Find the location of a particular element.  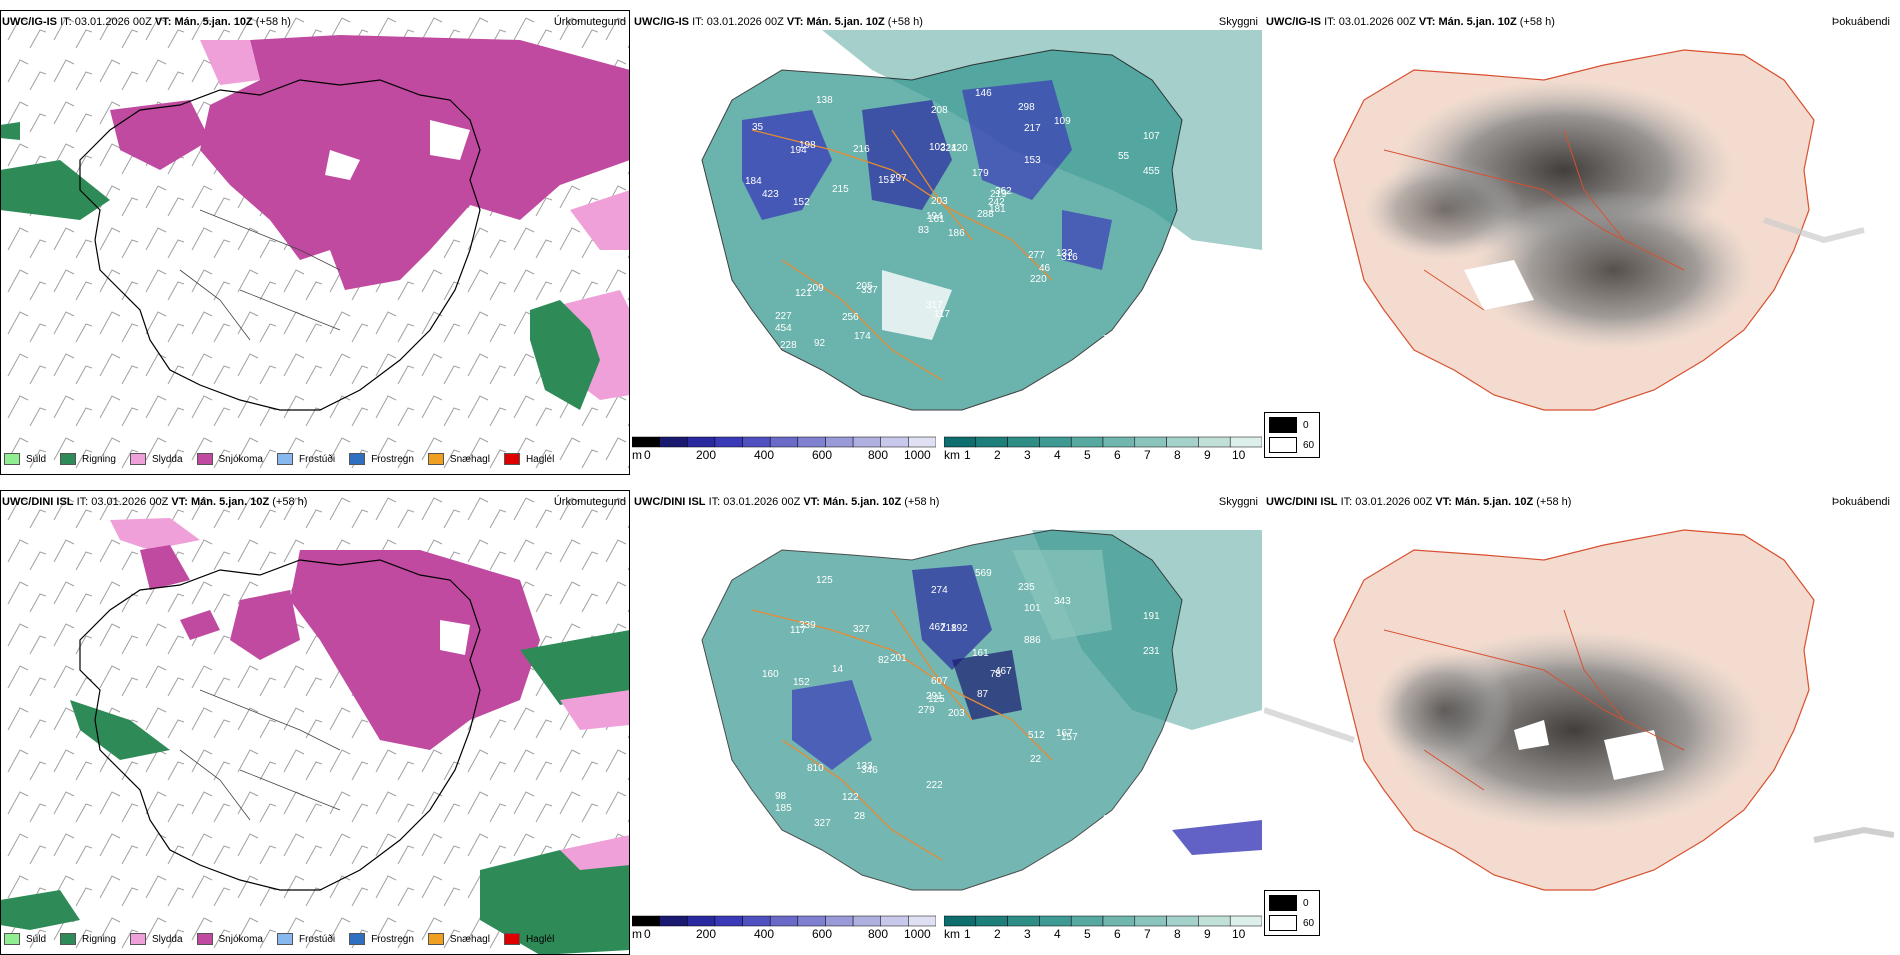

cloud-base-label: 256 is located at coordinates (850, 317).